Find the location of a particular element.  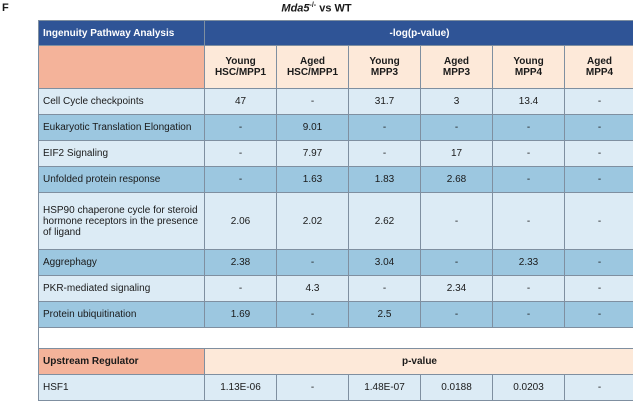

value-cell: 2.5 is located at coordinates (384, 314).